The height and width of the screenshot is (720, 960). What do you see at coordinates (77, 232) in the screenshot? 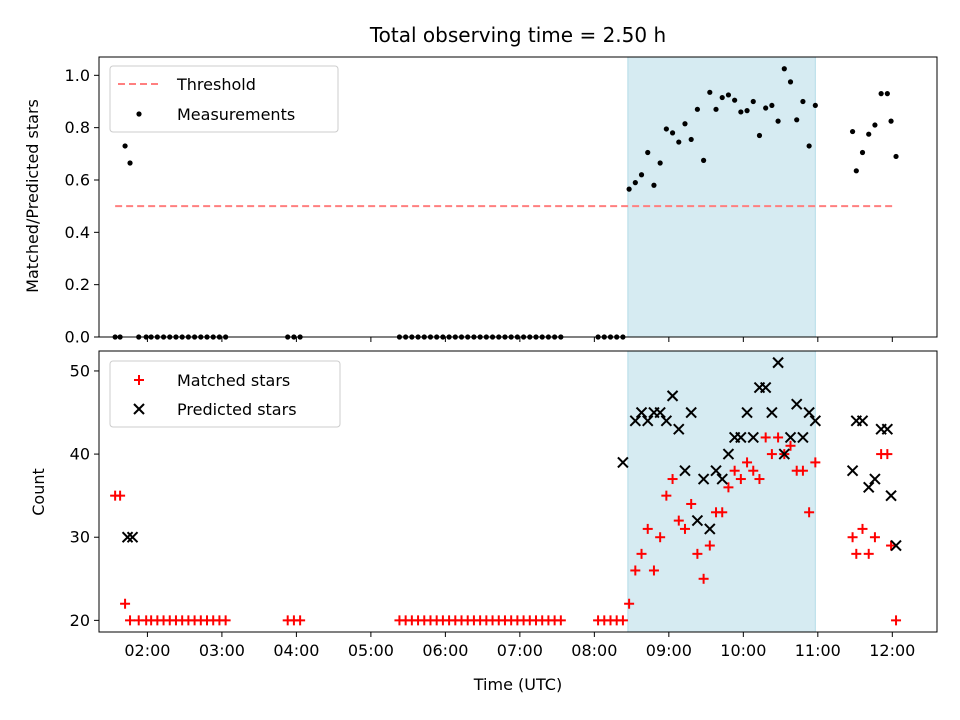
I see `y-tick-label: 0.4` at bounding box center [77, 232].